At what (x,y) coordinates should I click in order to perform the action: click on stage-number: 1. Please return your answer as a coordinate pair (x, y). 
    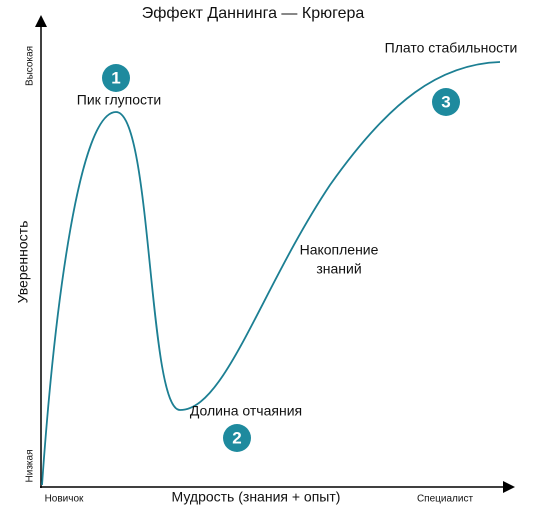
    Looking at the image, I should click on (115, 77).